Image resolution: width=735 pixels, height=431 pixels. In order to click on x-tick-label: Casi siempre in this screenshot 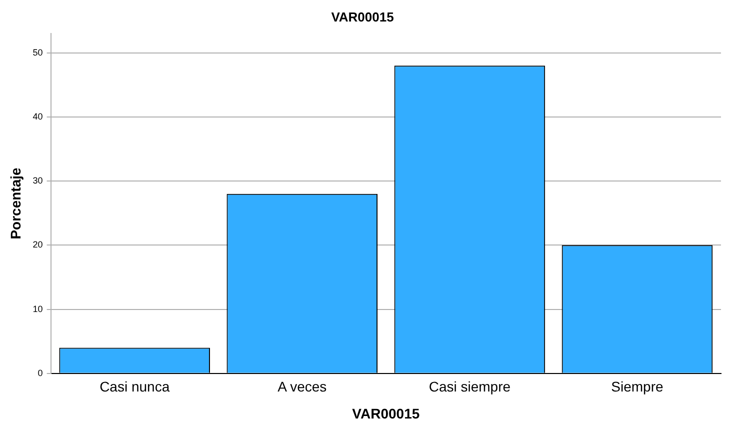, I will do `click(469, 386)`.